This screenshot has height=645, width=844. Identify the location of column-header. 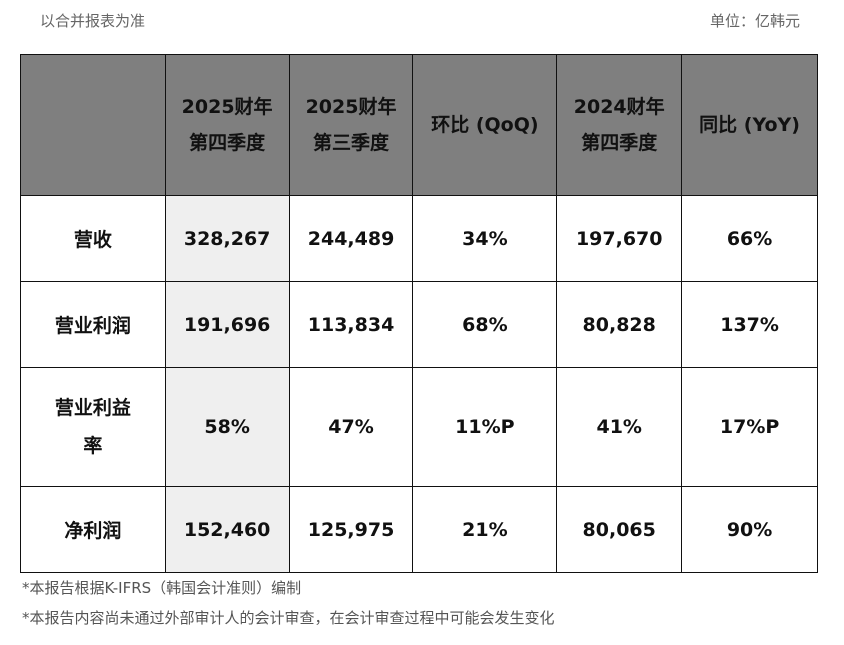
(93, 125).